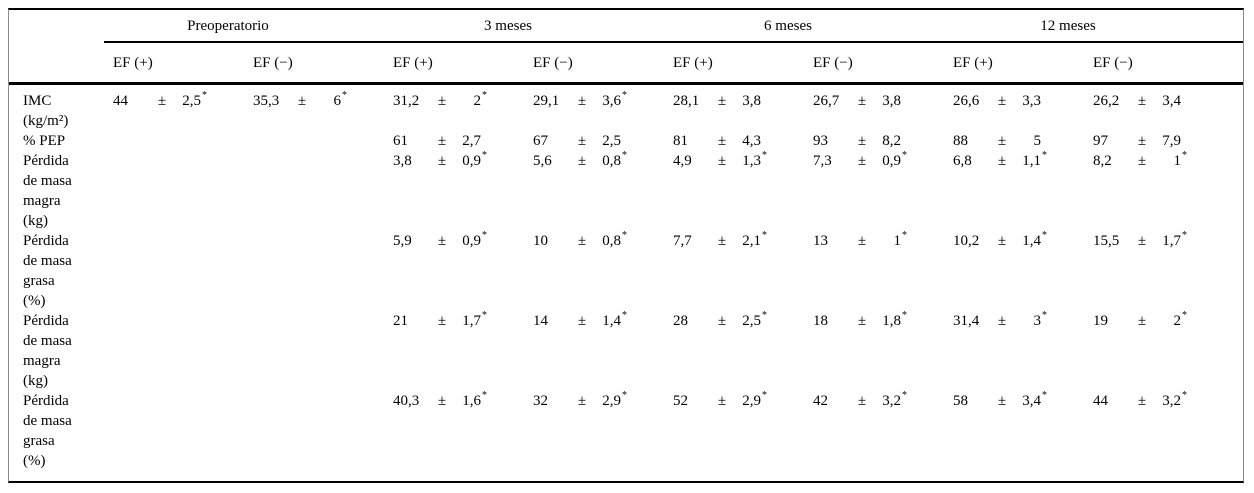 The width and height of the screenshot is (1254, 493). Describe the element at coordinates (751, 321) in the screenshot. I see `cell-error-value: 2,5` at that location.